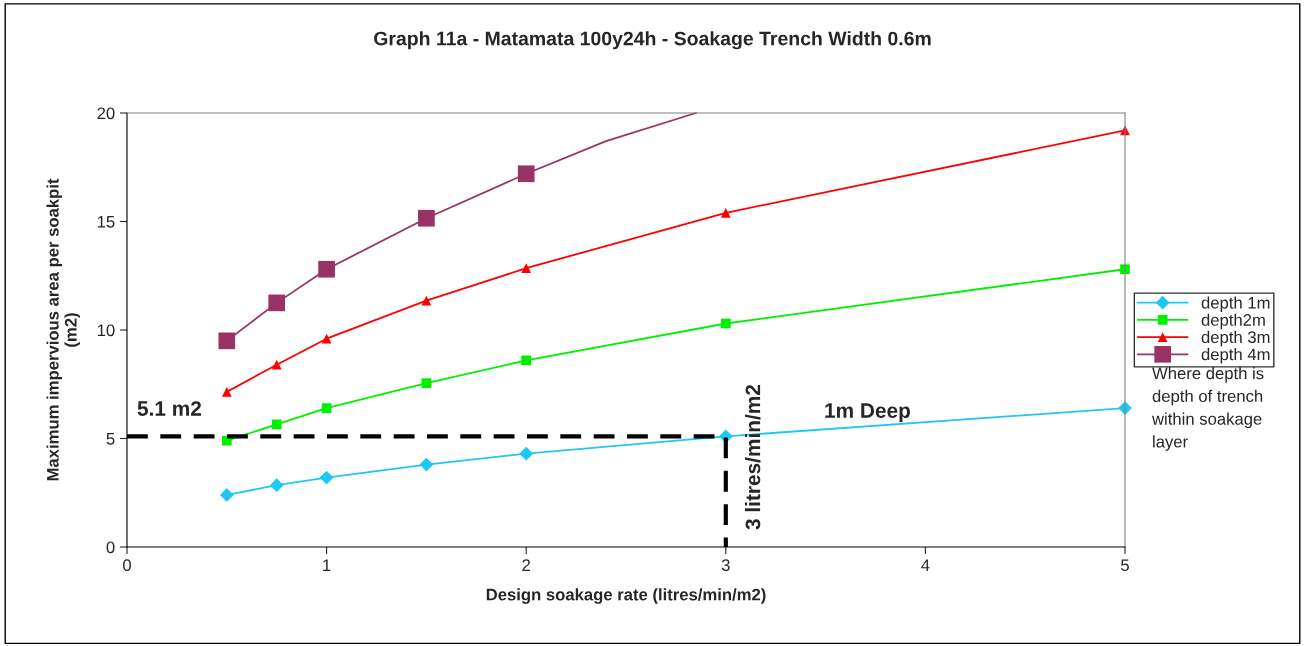 This screenshot has height=646, width=1305. What do you see at coordinates (925, 565) in the screenshot?
I see `x-tick-label: 4` at bounding box center [925, 565].